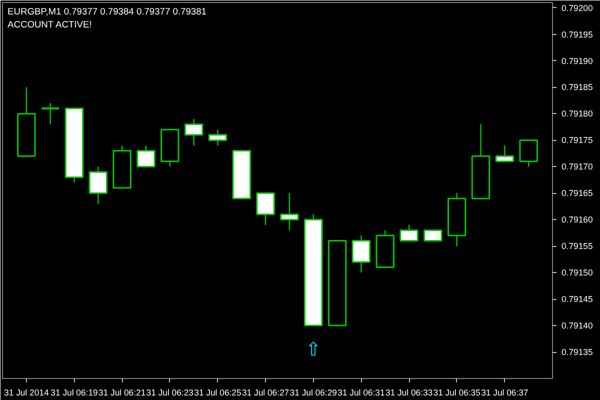 The height and width of the screenshot is (400, 600). What do you see at coordinates (577, 193) in the screenshot?
I see `y-tick-label: 0.79165` at bounding box center [577, 193].